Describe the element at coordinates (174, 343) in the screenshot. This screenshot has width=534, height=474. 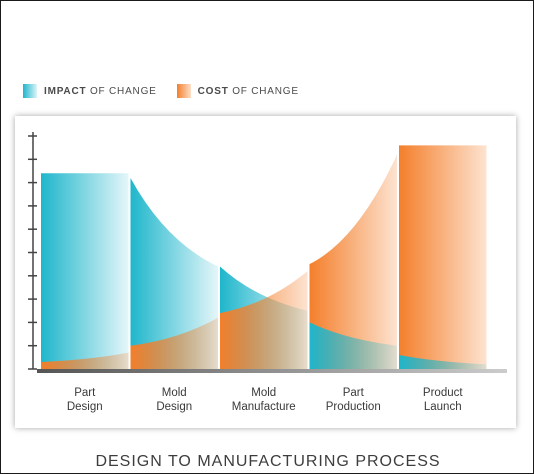
I see `cost-area-mold-design` at that location.